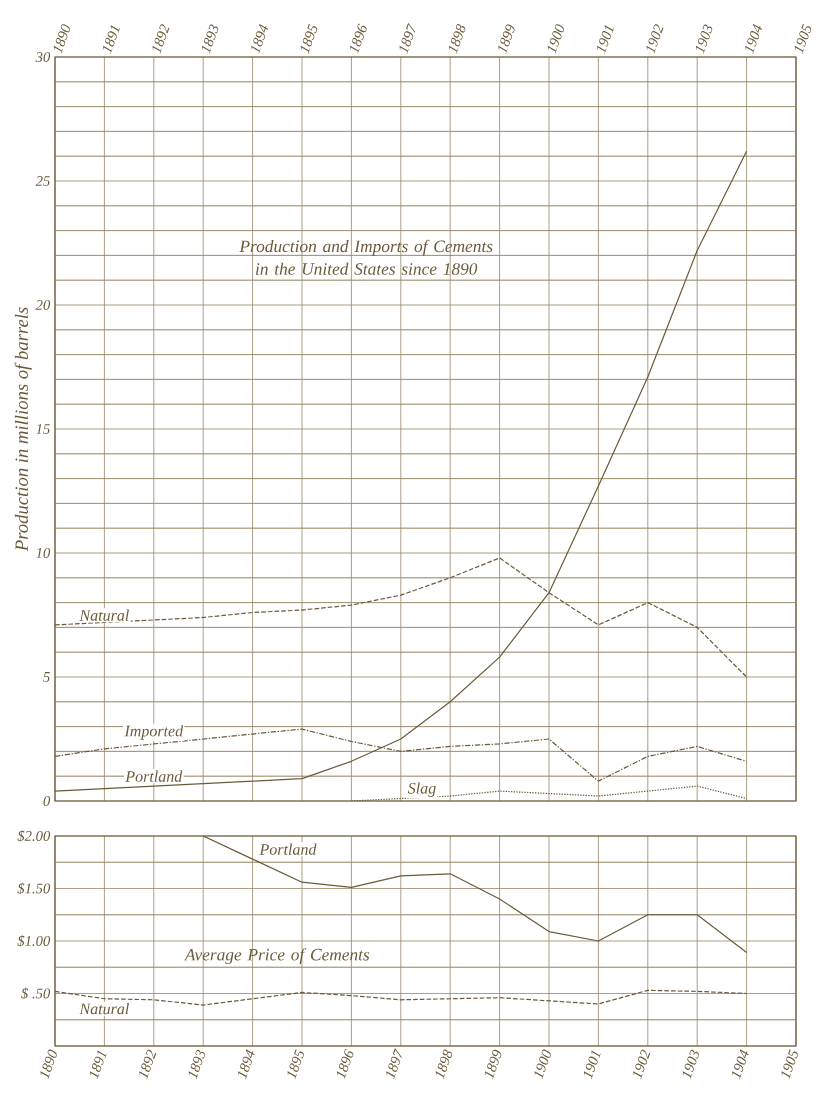 This screenshot has width=816, height=1102. What do you see at coordinates (47, 801) in the screenshot?
I see `y-tick-label: 0` at bounding box center [47, 801].